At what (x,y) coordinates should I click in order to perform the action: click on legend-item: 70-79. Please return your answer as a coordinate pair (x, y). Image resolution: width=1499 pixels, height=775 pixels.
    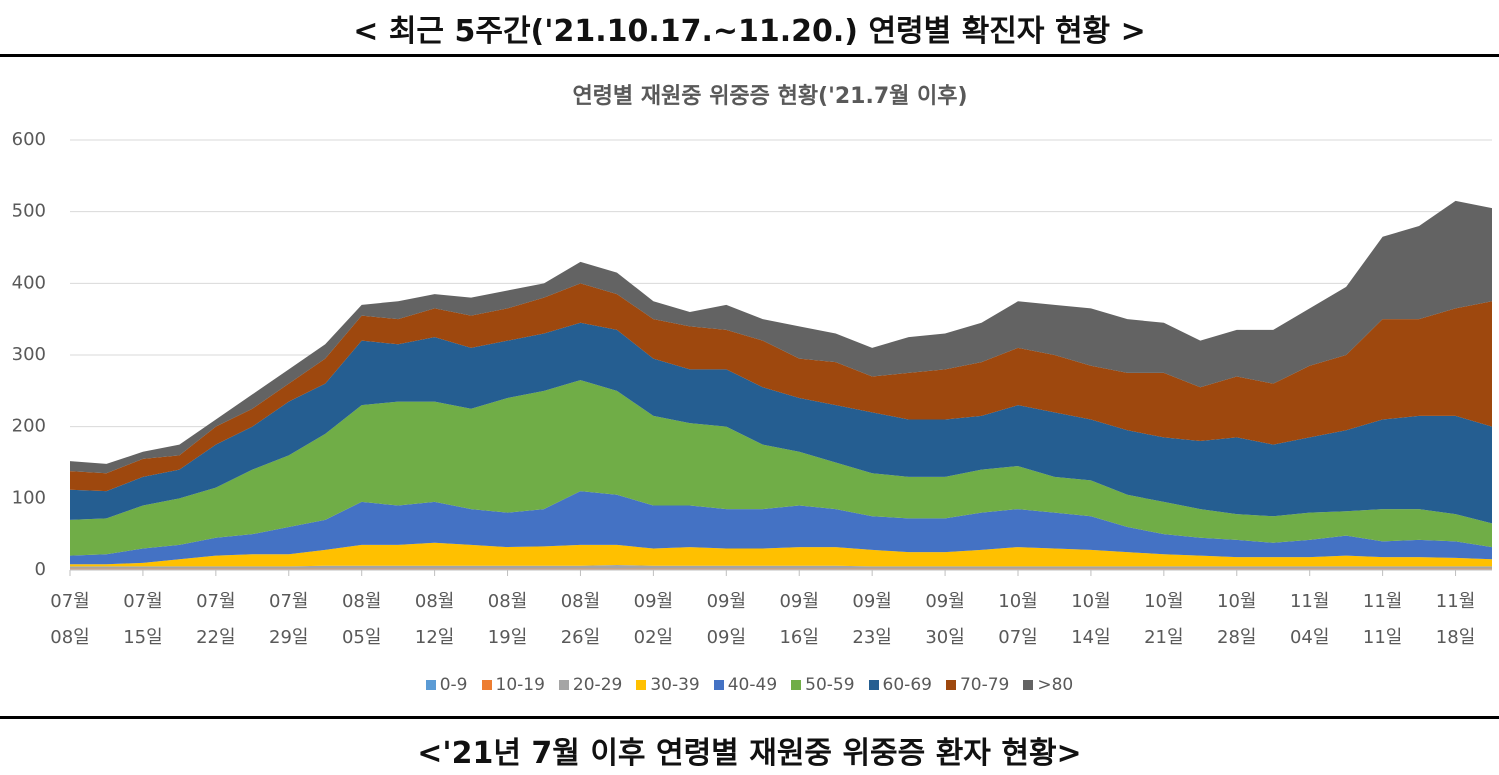
    Looking at the image, I should click on (977, 685).